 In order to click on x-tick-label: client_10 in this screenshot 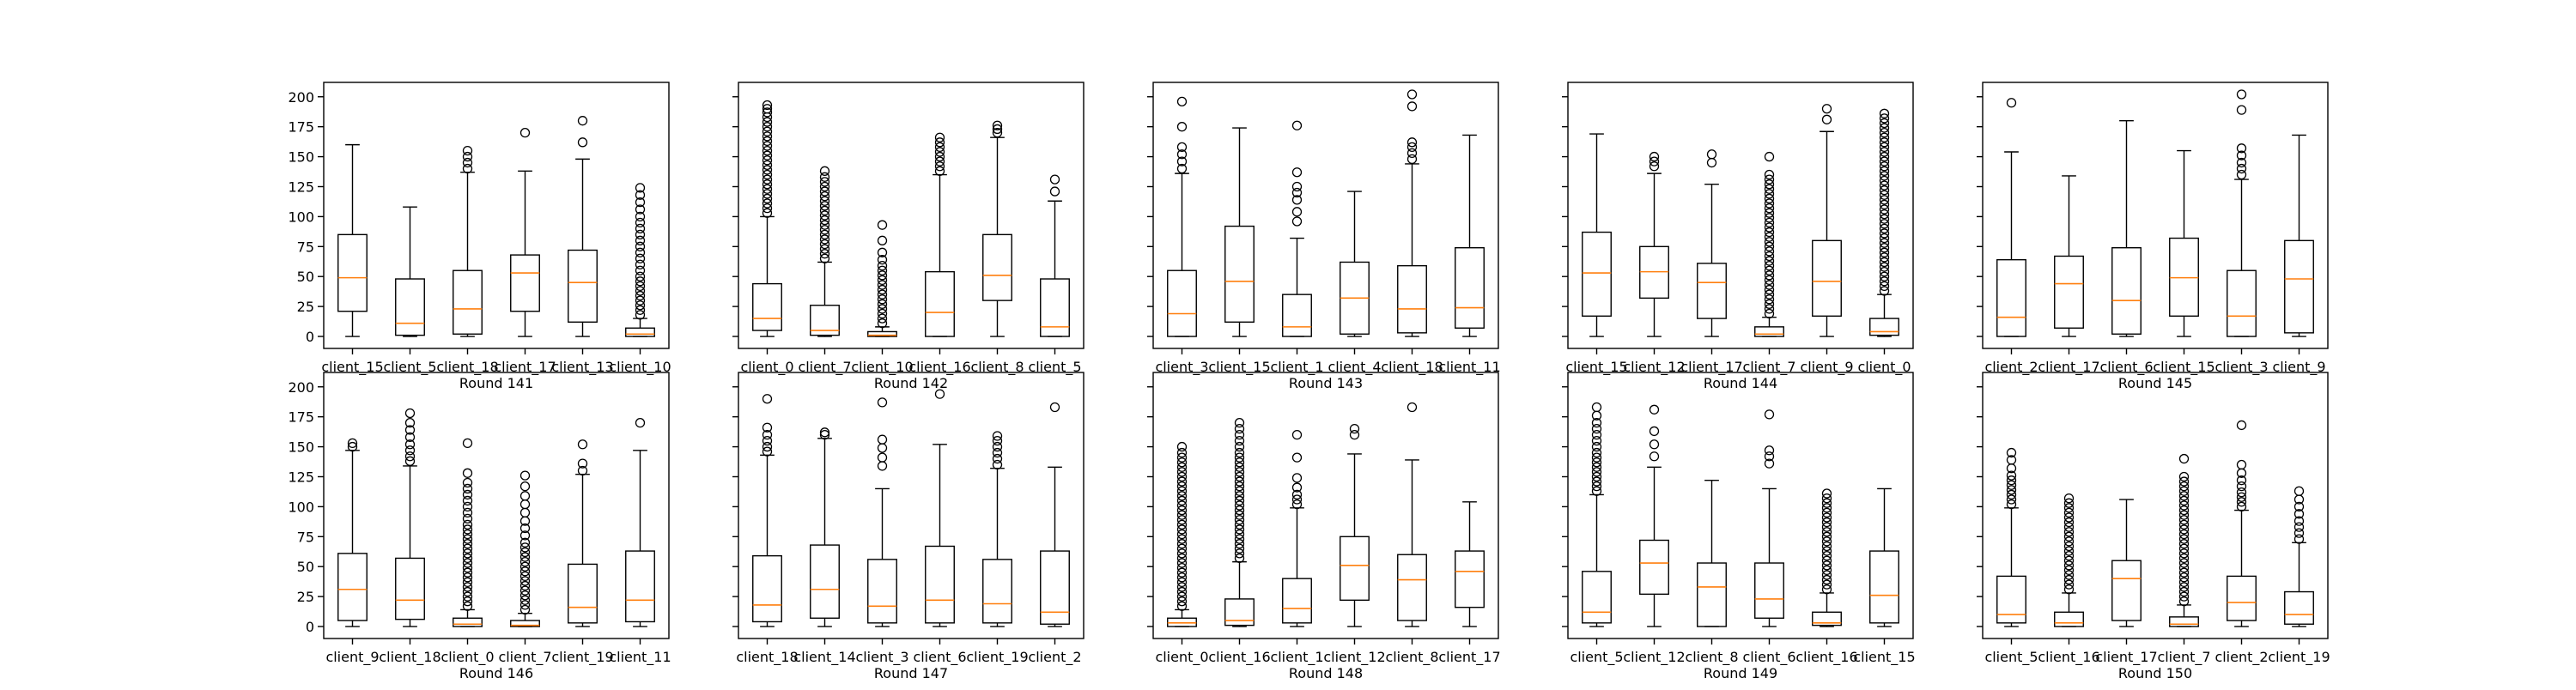, I will do `click(640, 367)`.